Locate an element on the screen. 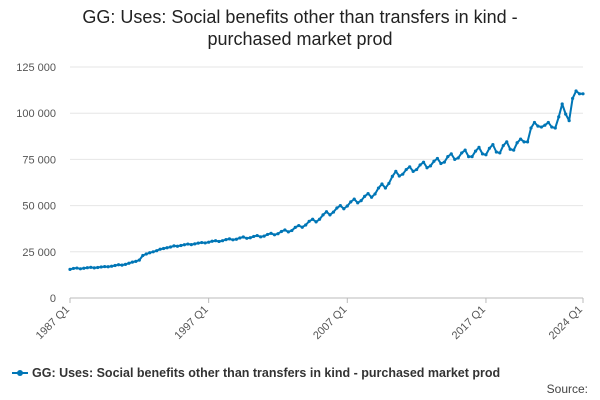  y-tick-label: 0 is located at coordinates (53, 299).